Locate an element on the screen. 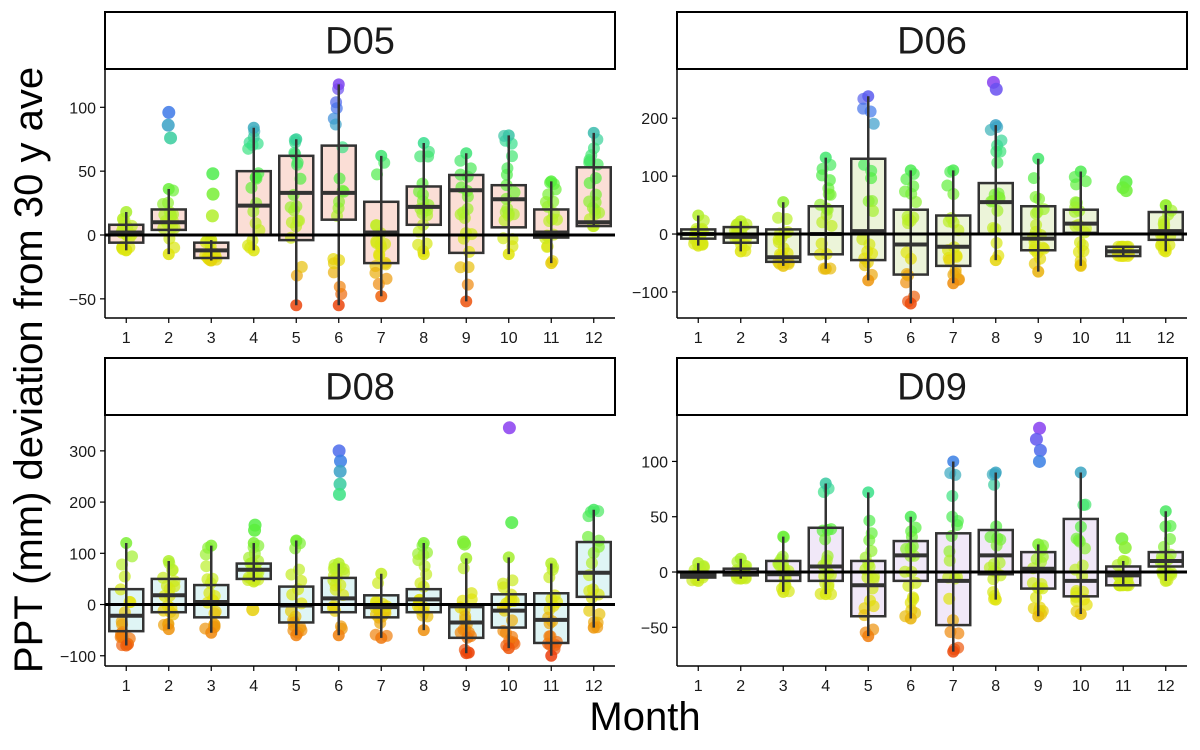  y-axis-title: PPT (mm) deviation from 30 y ave is located at coordinates (29, 370).